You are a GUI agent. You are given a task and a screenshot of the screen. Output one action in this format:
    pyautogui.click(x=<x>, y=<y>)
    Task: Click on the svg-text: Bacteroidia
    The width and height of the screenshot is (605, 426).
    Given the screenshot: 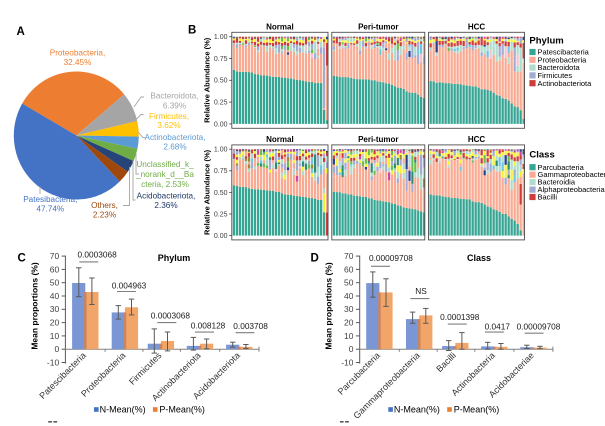 What is the action you would take?
    pyautogui.click(x=557, y=182)
    